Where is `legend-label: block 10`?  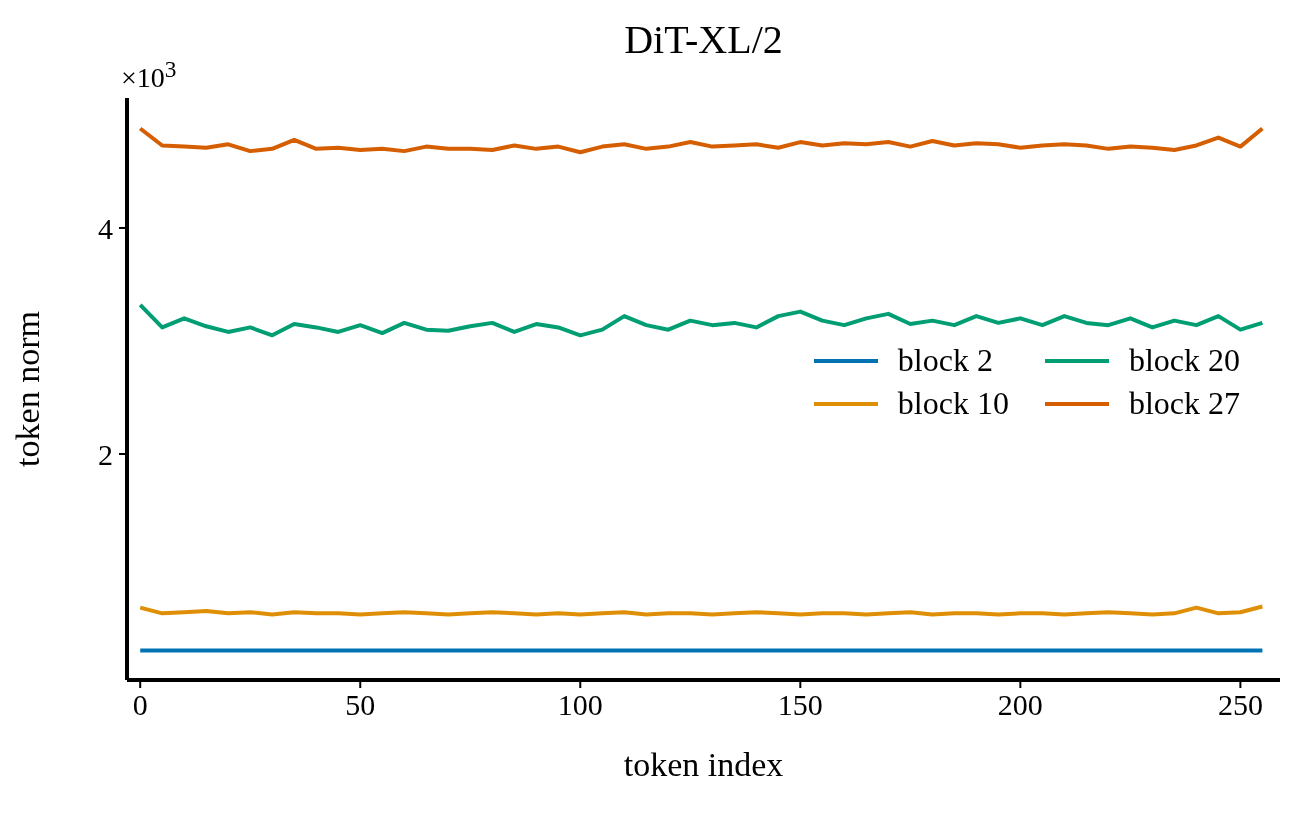
legend-label: block 10 is located at coordinates (953, 404).